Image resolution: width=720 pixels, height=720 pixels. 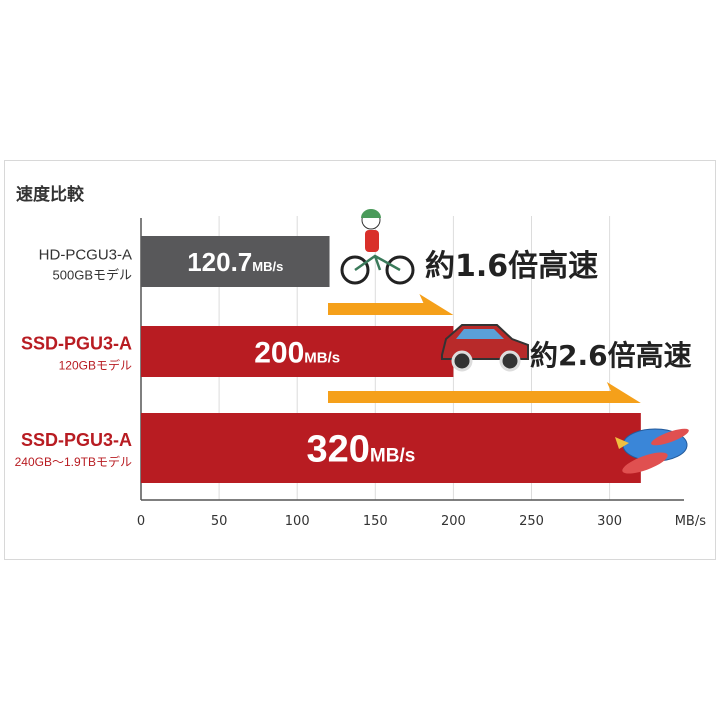 I want to click on x-tick-label: 250, so click(x=531, y=521).